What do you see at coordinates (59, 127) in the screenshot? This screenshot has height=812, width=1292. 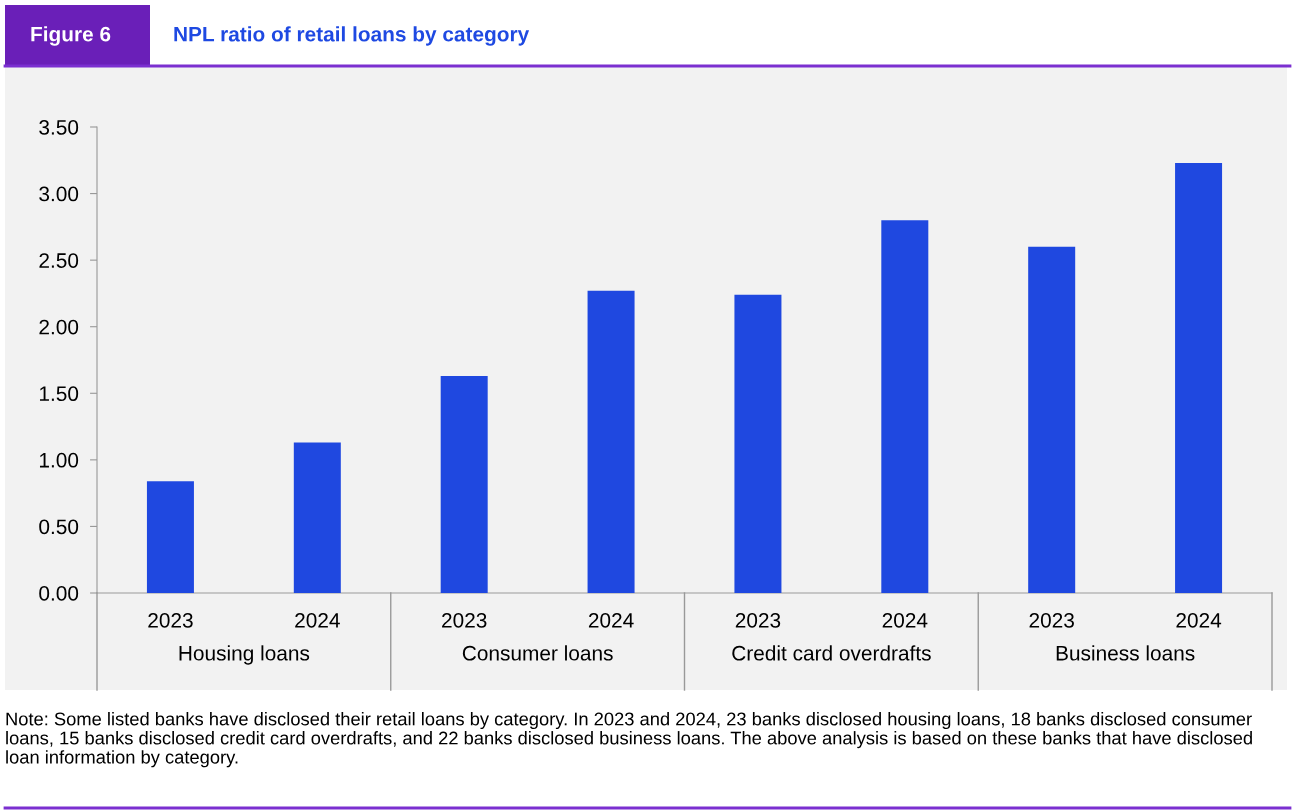 I see `y-tick-label: 3.50` at bounding box center [59, 127].